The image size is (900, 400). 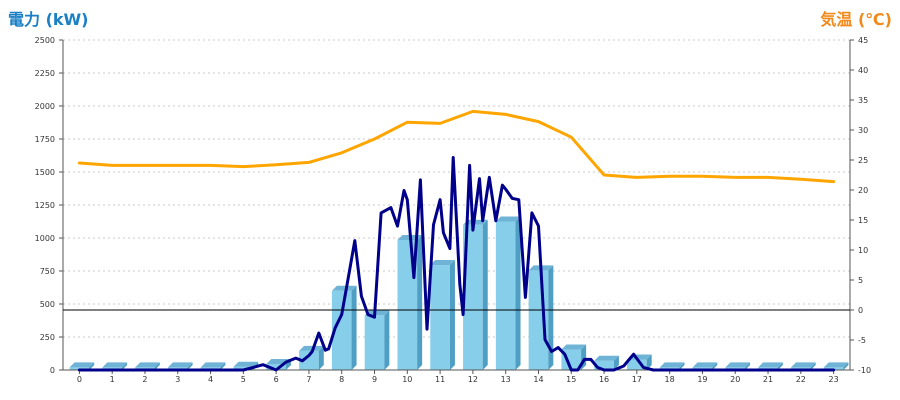 What do you see at coordinates (768, 379) in the screenshot?
I see `x-axis-tick: 21` at bounding box center [768, 379].